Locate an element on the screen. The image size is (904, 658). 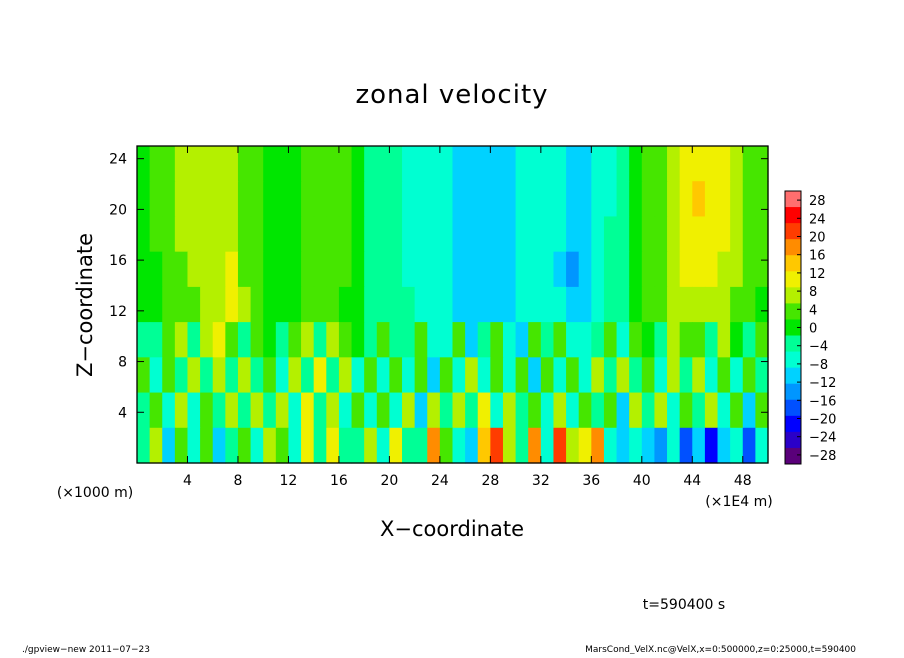
time-label: t=590400 s is located at coordinates (684, 605).